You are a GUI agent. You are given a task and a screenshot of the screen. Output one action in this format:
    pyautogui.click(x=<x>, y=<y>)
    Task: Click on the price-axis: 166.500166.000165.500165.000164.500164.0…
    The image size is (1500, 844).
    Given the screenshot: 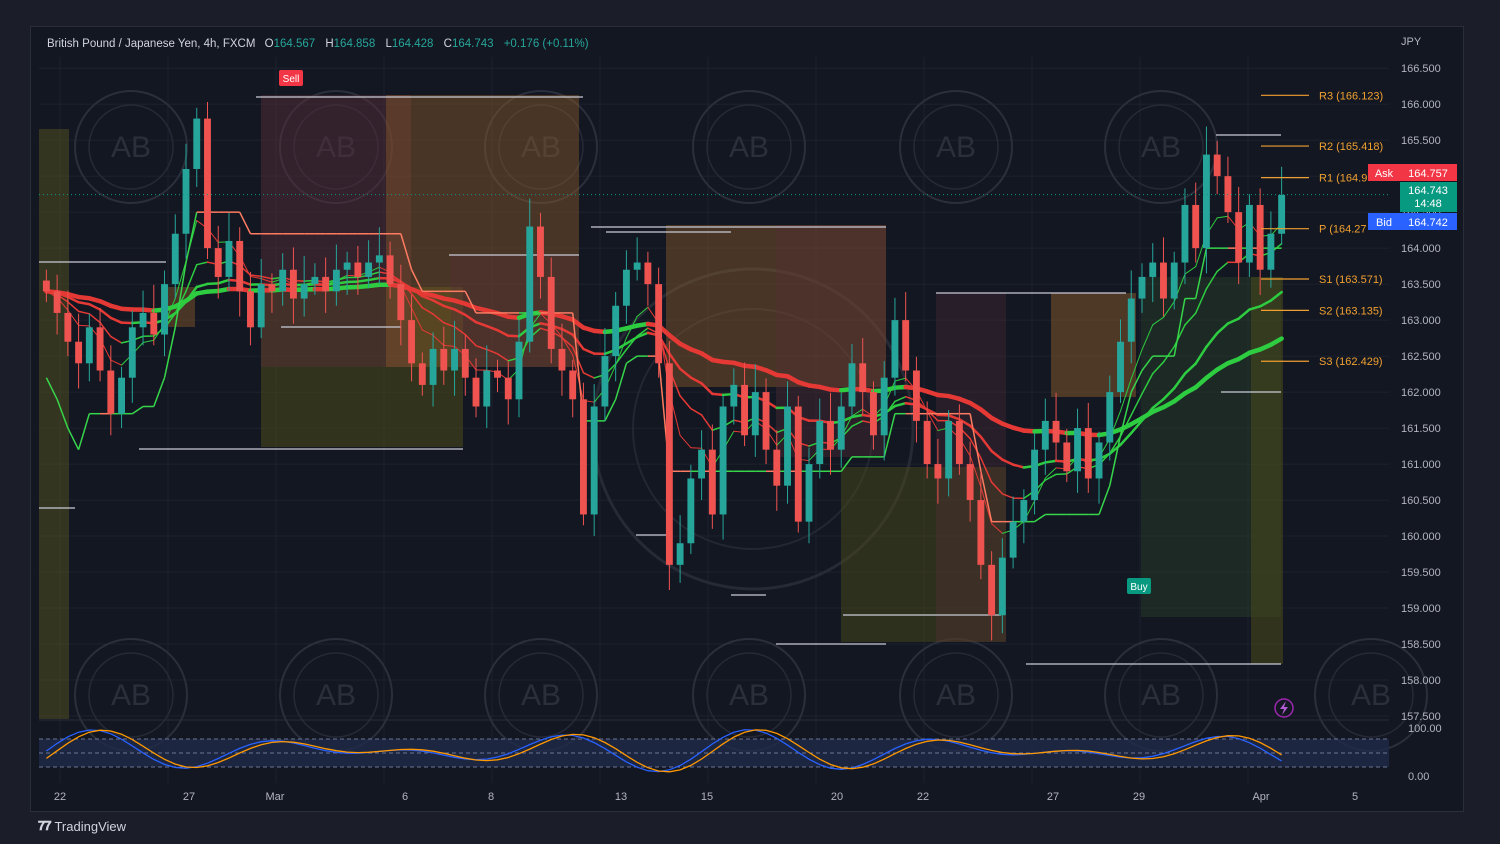 What is the action you would take?
    pyautogui.click(x=1421, y=393)
    